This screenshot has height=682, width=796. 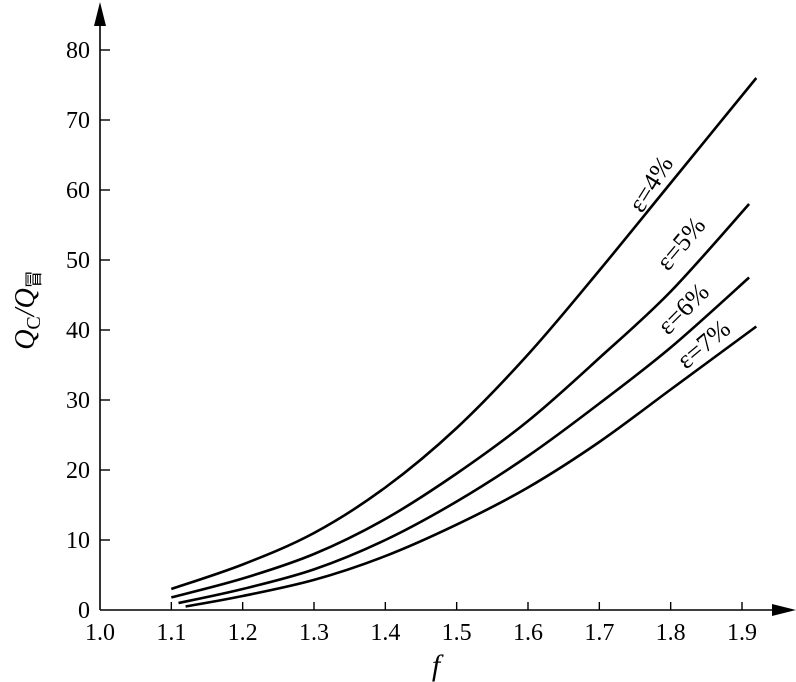 I want to click on y-title-q2: Q, so click(x=25, y=298).